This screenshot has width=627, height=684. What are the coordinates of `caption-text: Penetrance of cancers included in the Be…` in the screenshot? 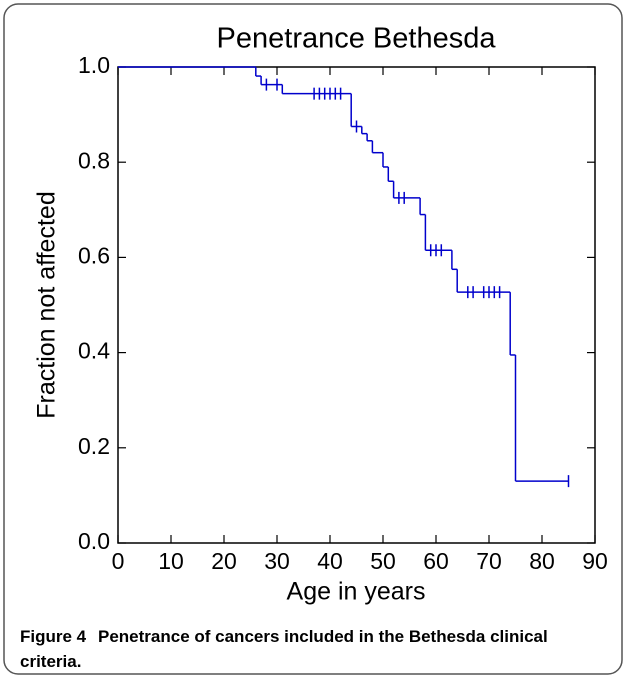 It's located at (284, 649).